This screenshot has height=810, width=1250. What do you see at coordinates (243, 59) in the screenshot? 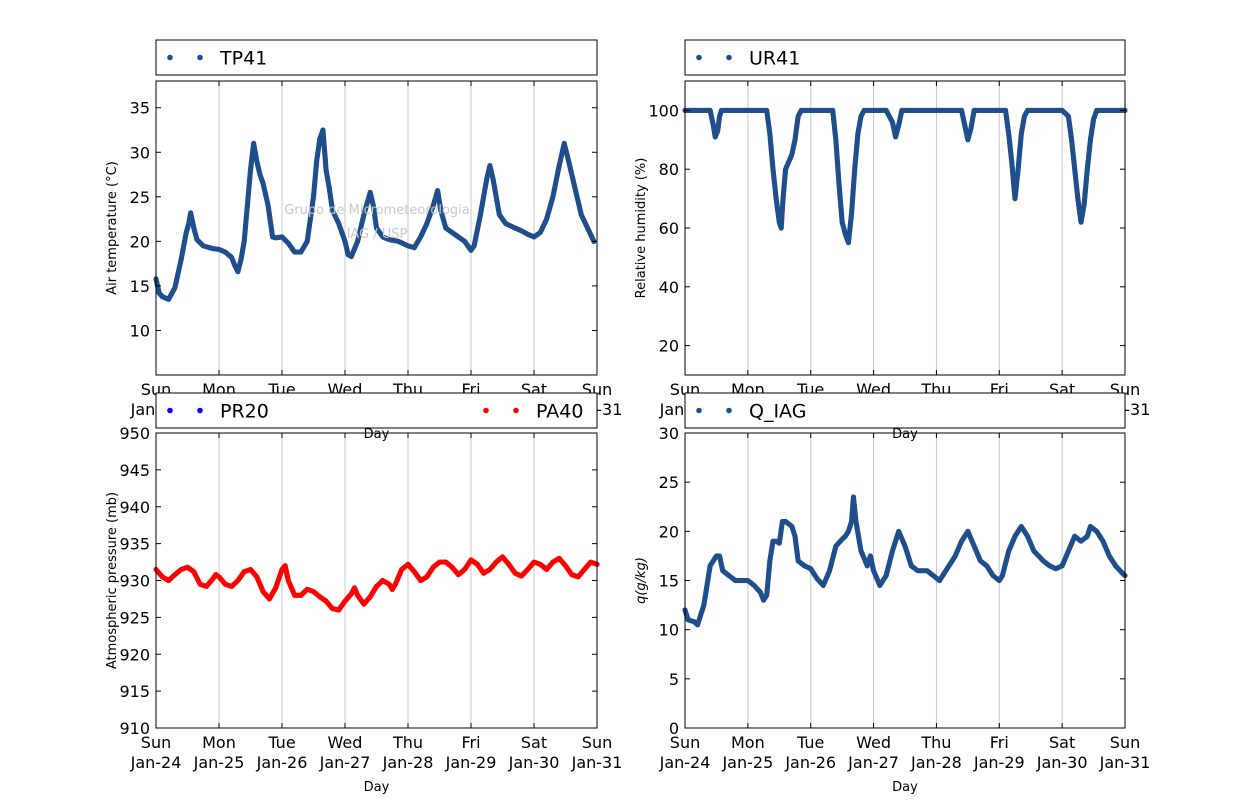
I see `legend-label: TP41` at bounding box center [243, 59].